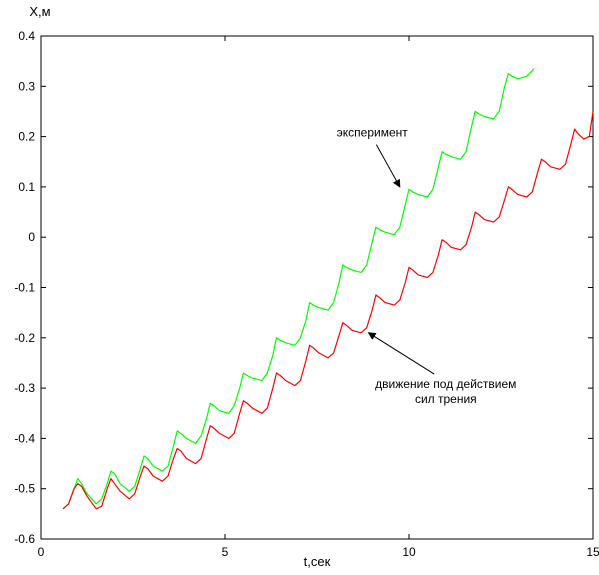 This screenshot has height=575, width=599. What do you see at coordinates (317, 561) in the screenshot?
I see `x-axis-label: t,сек` at bounding box center [317, 561].